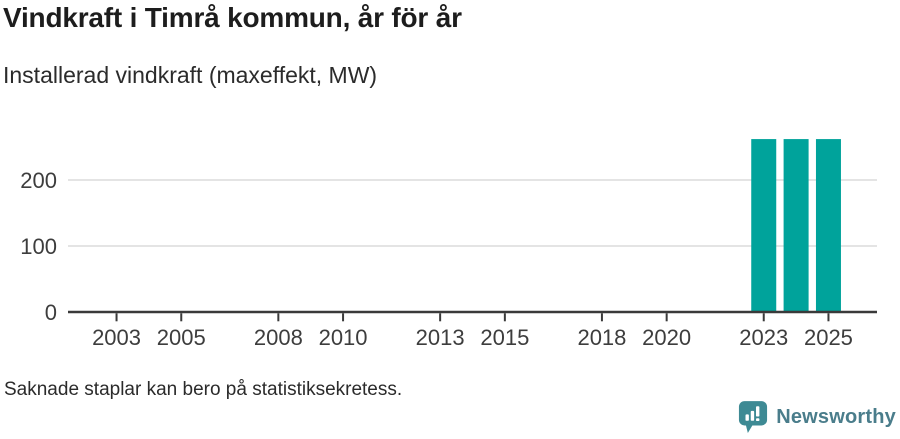  I want to click on y-tick-label-0: 0, so click(51, 312).